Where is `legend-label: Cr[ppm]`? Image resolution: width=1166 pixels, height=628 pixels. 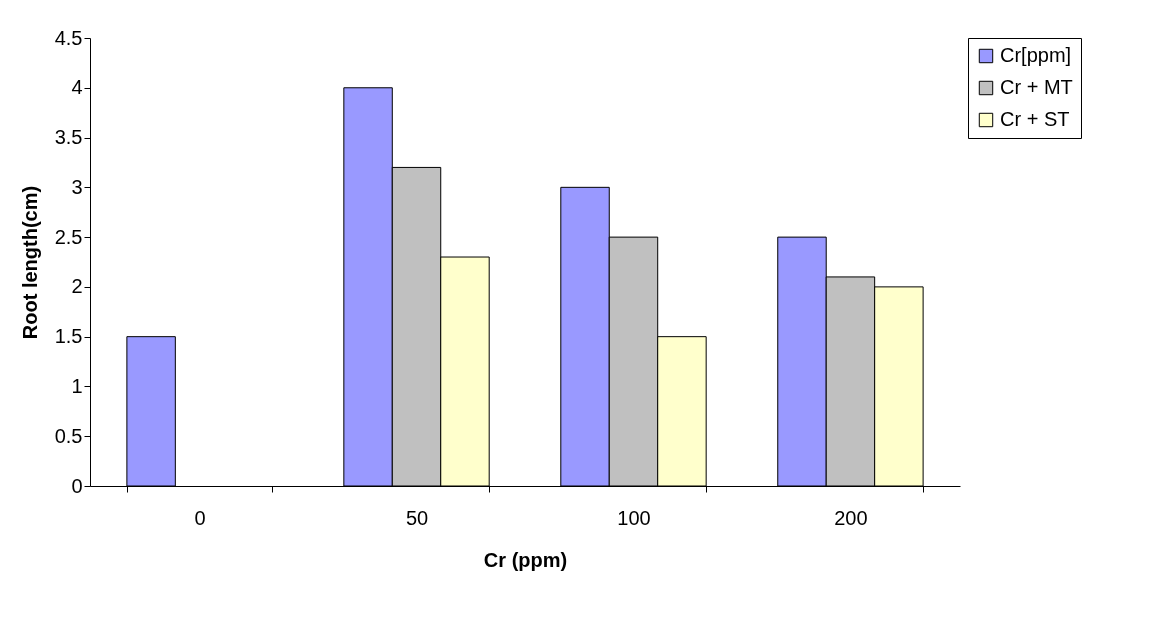
legend-label: Cr[ppm] is located at coordinates (1036, 55).